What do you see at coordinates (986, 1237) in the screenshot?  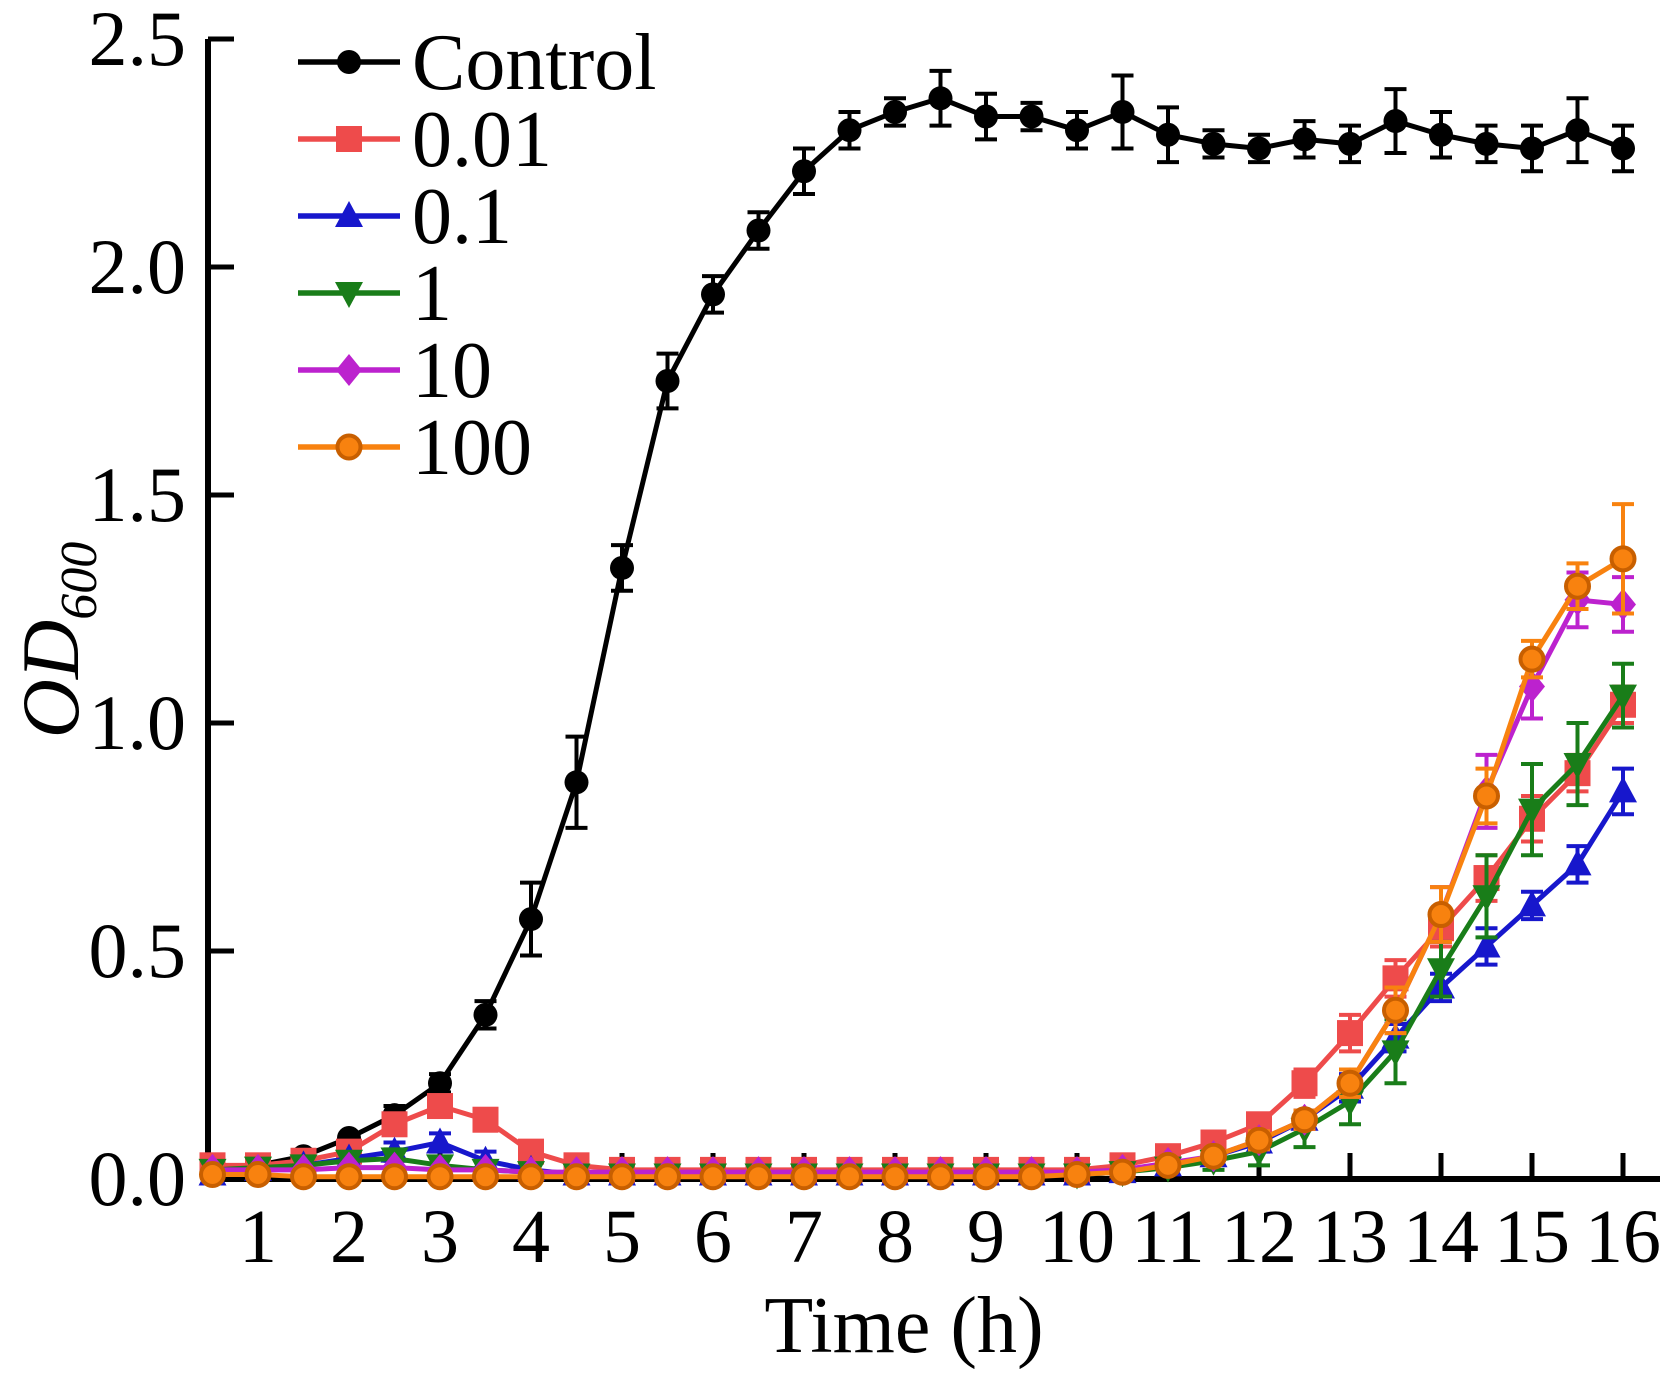 I see `x-tick-label: 9` at bounding box center [986, 1237].